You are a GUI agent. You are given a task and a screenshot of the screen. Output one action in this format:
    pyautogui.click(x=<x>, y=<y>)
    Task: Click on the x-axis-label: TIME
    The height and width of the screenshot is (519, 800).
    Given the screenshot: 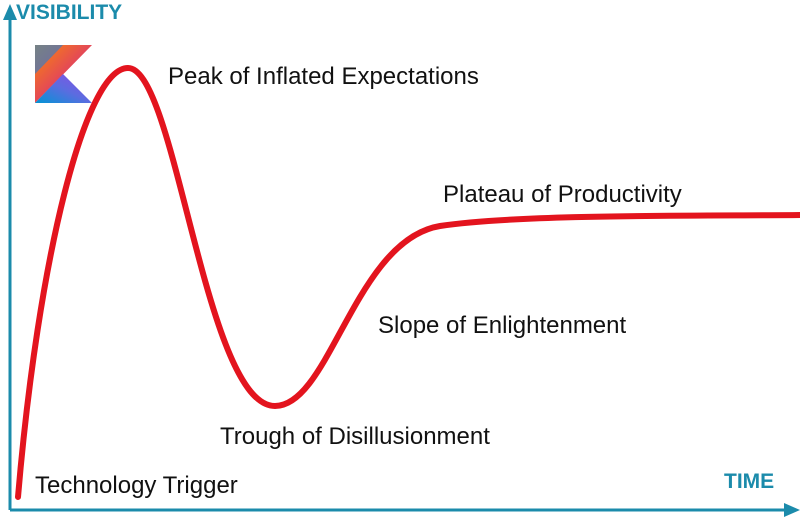 What is the action you would take?
    pyautogui.click(x=749, y=481)
    